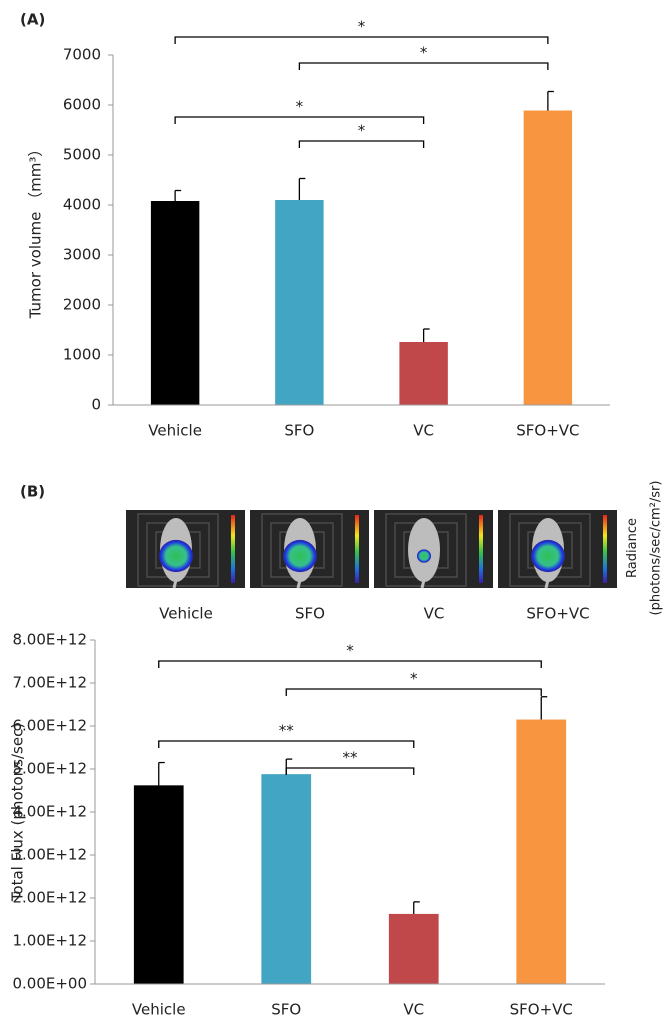 The image size is (666, 1022). Describe the element at coordinates (434, 614) in the screenshot. I see `image-caption: VC` at that location.